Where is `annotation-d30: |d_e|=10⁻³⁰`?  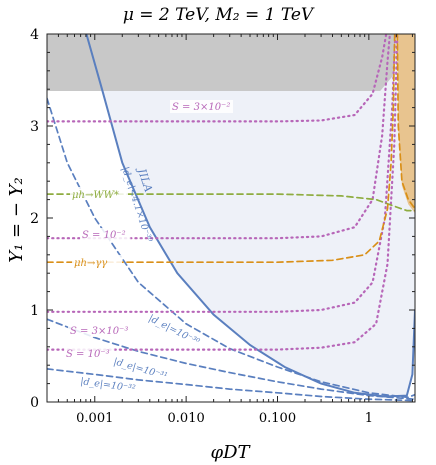 annotation-d30: |d_e|=10⁻³⁰ is located at coordinates (174, 330).